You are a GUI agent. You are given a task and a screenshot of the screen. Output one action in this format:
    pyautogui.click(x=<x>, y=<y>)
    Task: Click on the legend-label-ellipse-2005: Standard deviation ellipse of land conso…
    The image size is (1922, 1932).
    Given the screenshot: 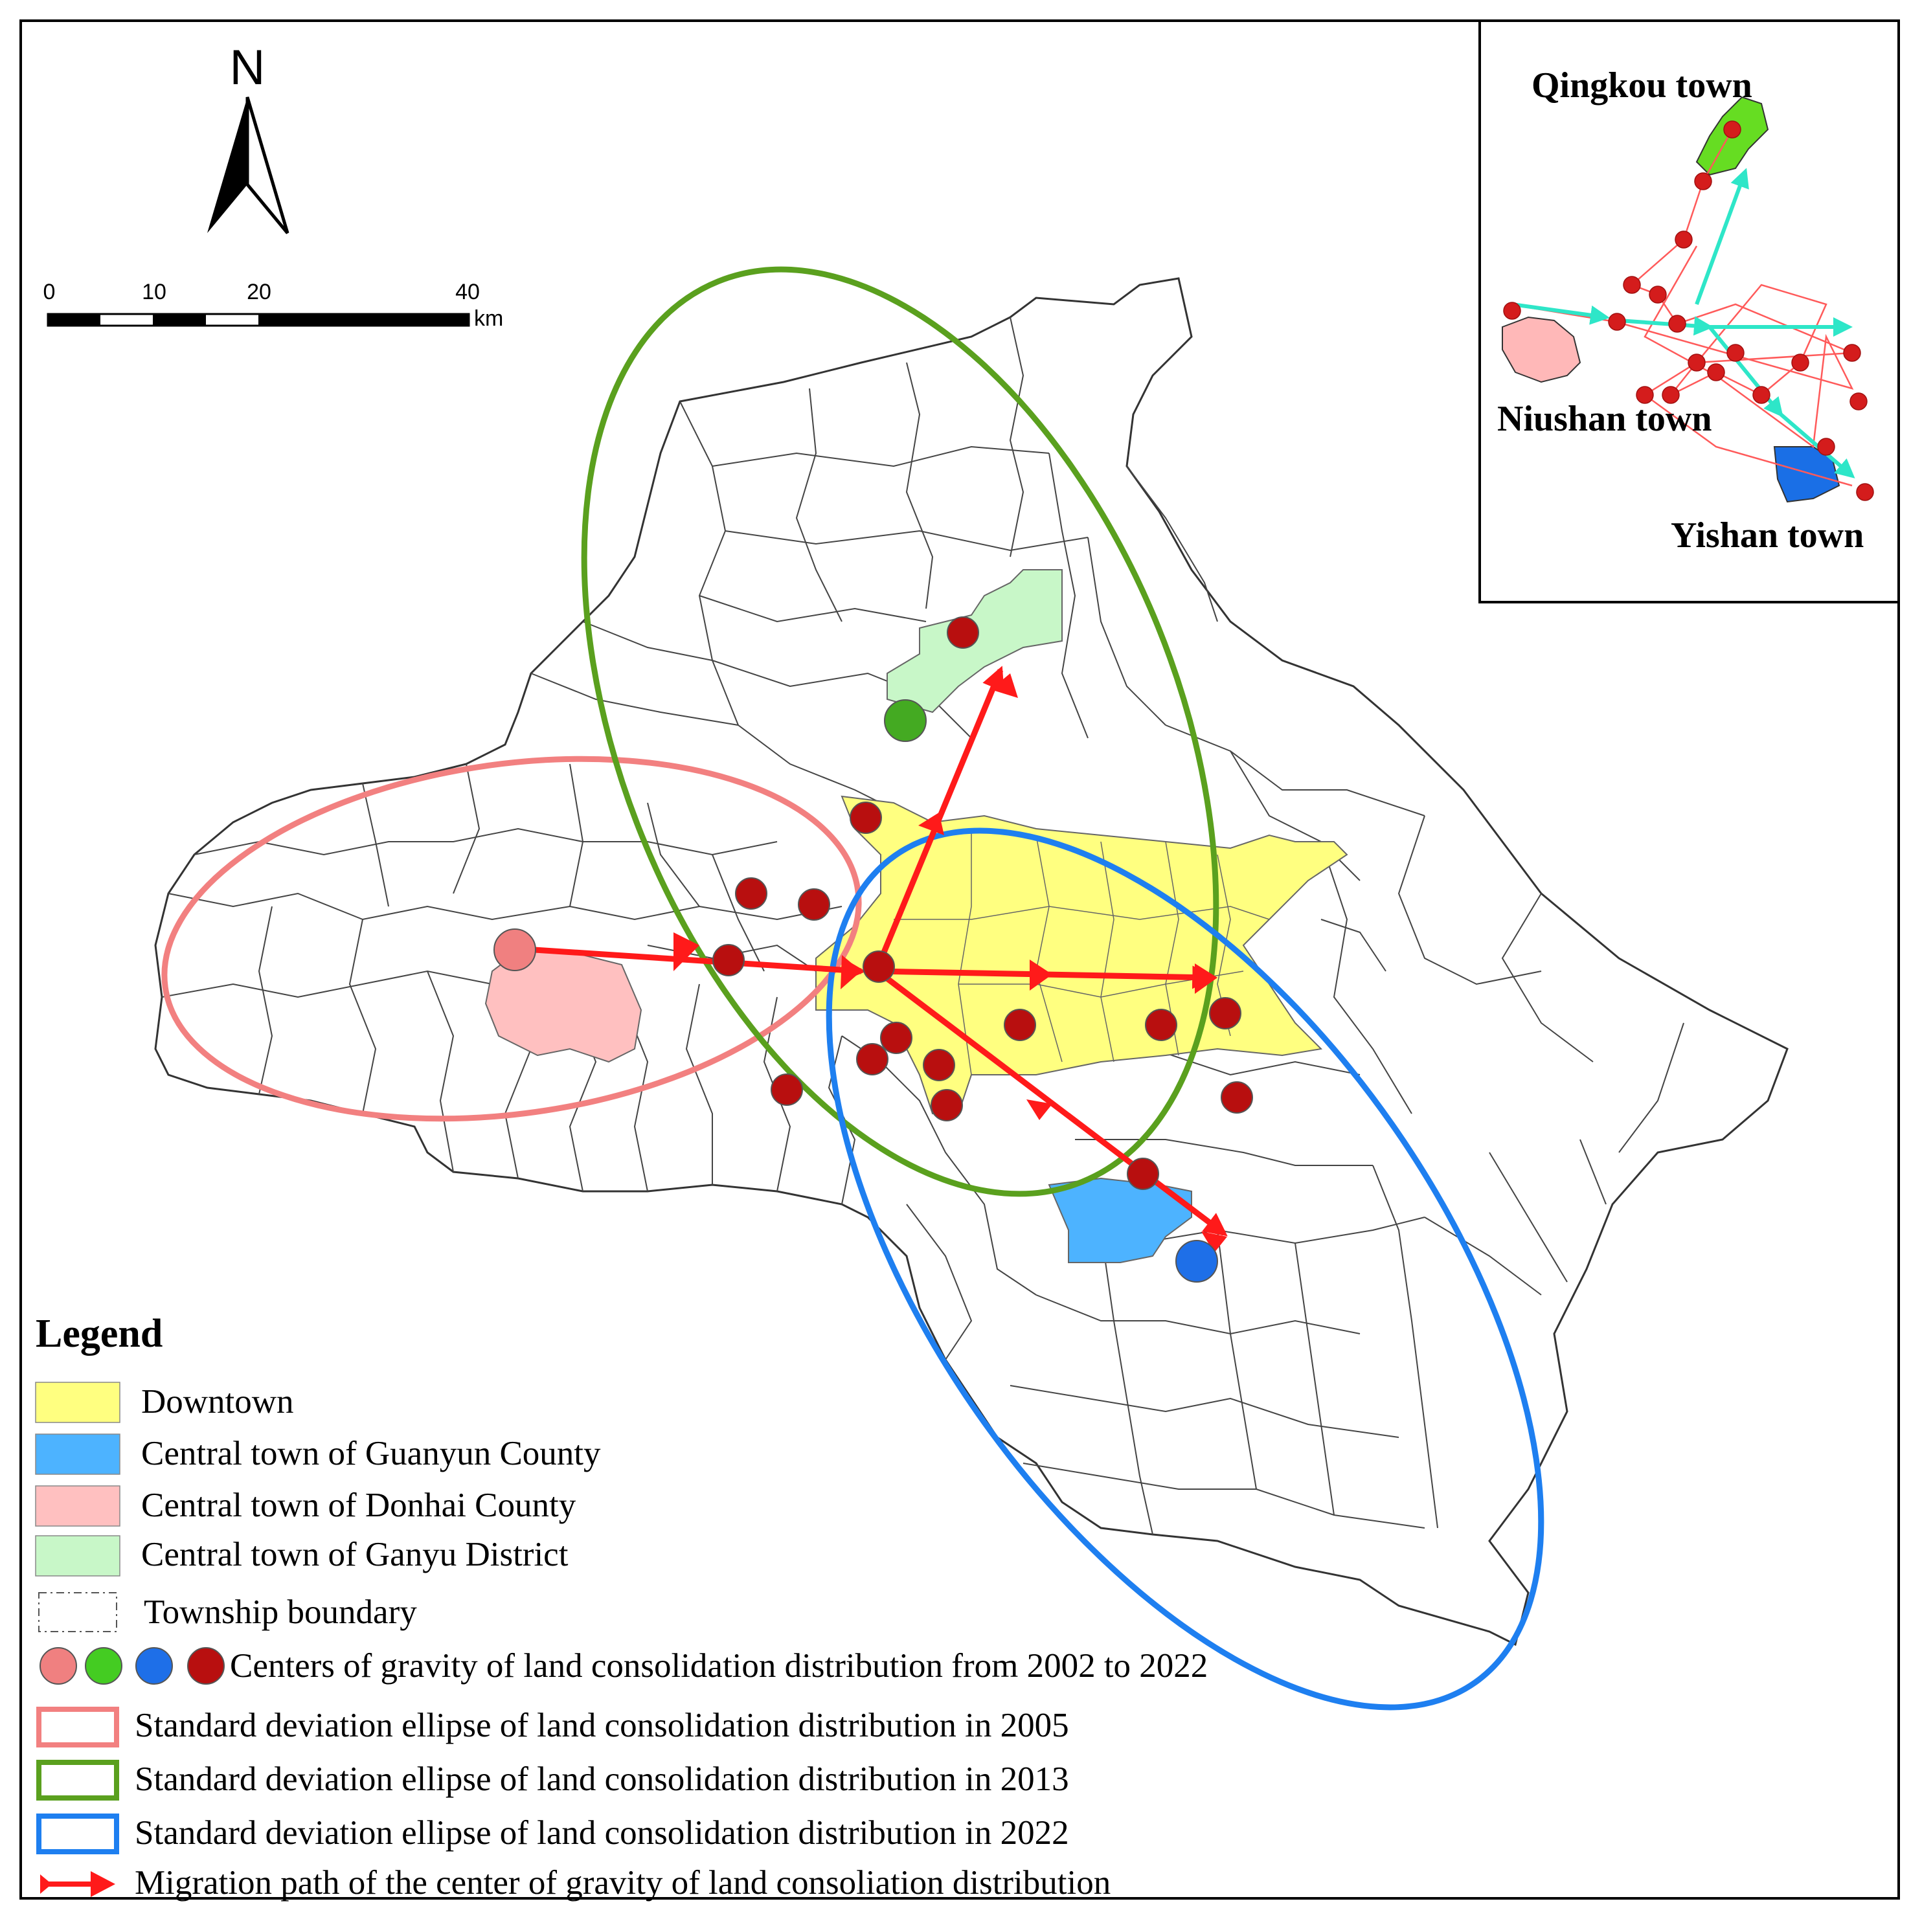 What is the action you would take?
    pyautogui.click(x=602, y=1725)
    